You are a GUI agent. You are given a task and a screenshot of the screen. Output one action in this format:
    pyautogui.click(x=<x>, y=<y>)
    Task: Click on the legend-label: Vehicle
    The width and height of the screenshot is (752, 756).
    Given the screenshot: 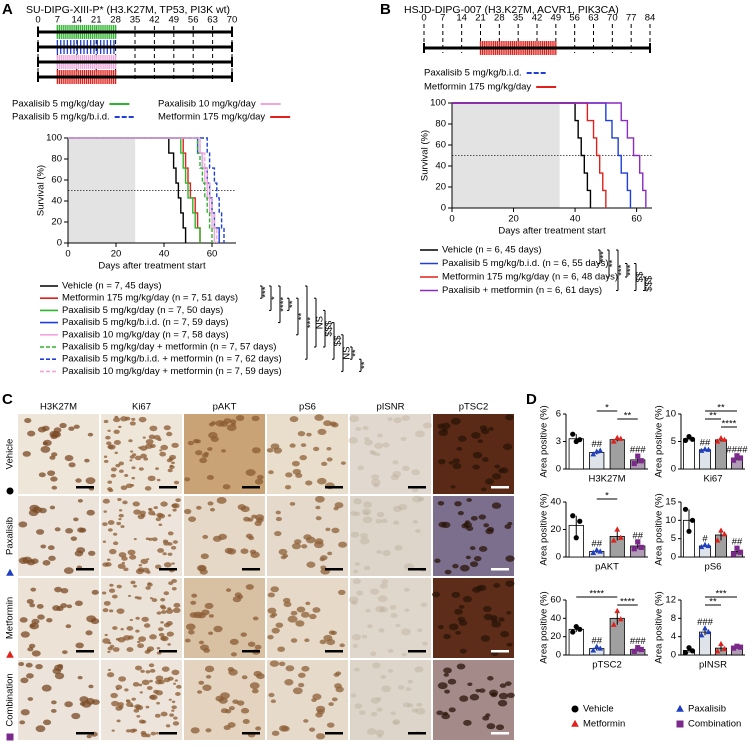 What is the action you would take?
    pyautogui.click(x=598, y=709)
    